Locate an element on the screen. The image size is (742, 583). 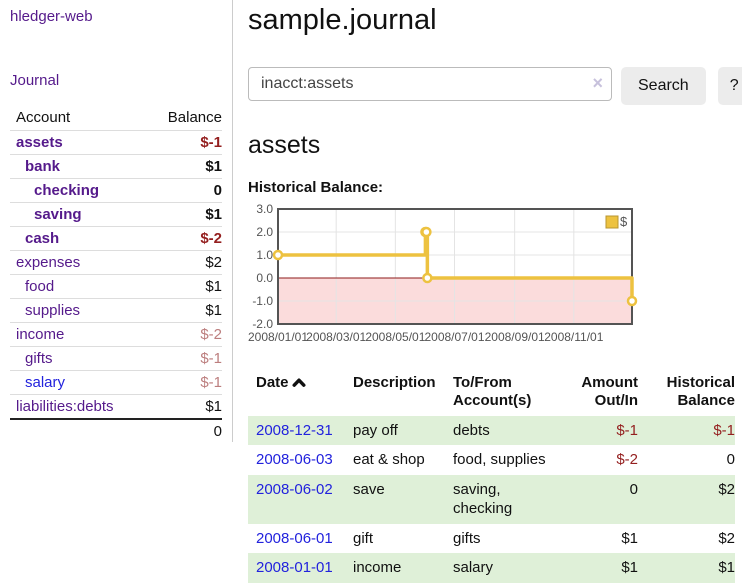
register-accounts: gifts is located at coordinates (467, 538).